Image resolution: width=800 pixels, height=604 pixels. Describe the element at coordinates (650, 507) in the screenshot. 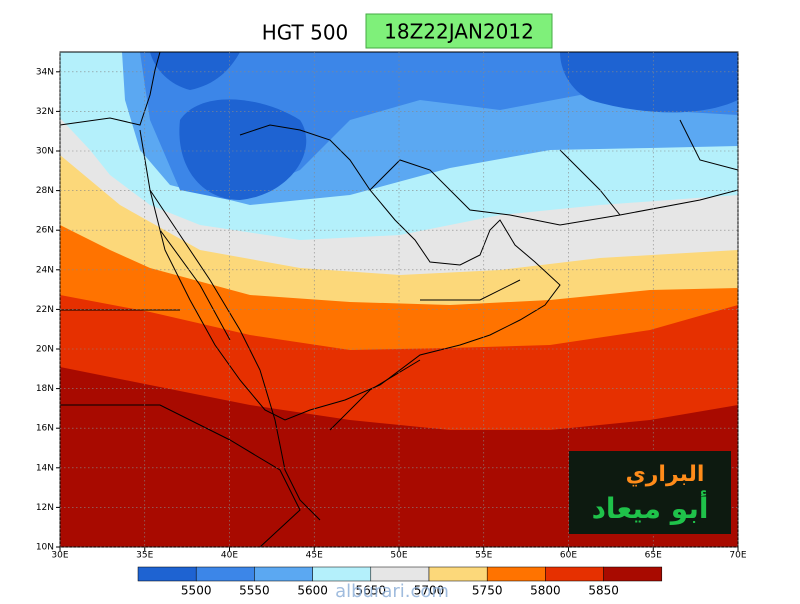

I see `logo-line2: أبو ميعاد` at that location.